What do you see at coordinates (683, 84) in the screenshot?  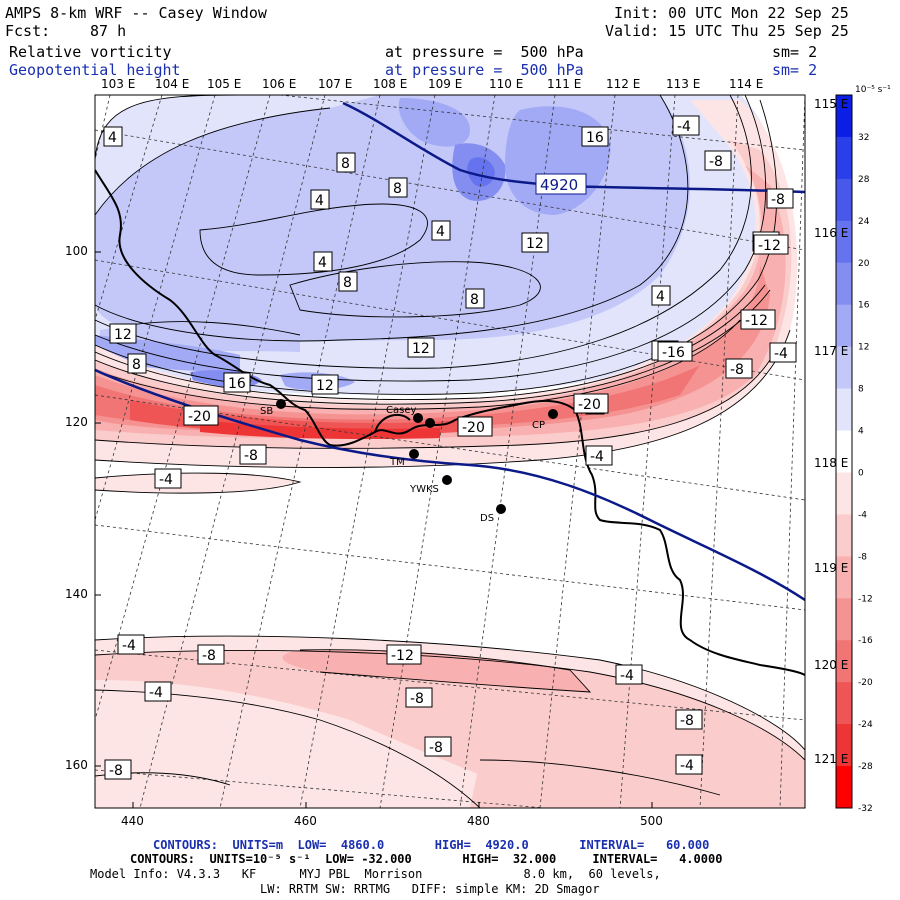 I see `top-lon-label: 113 E` at bounding box center [683, 84].